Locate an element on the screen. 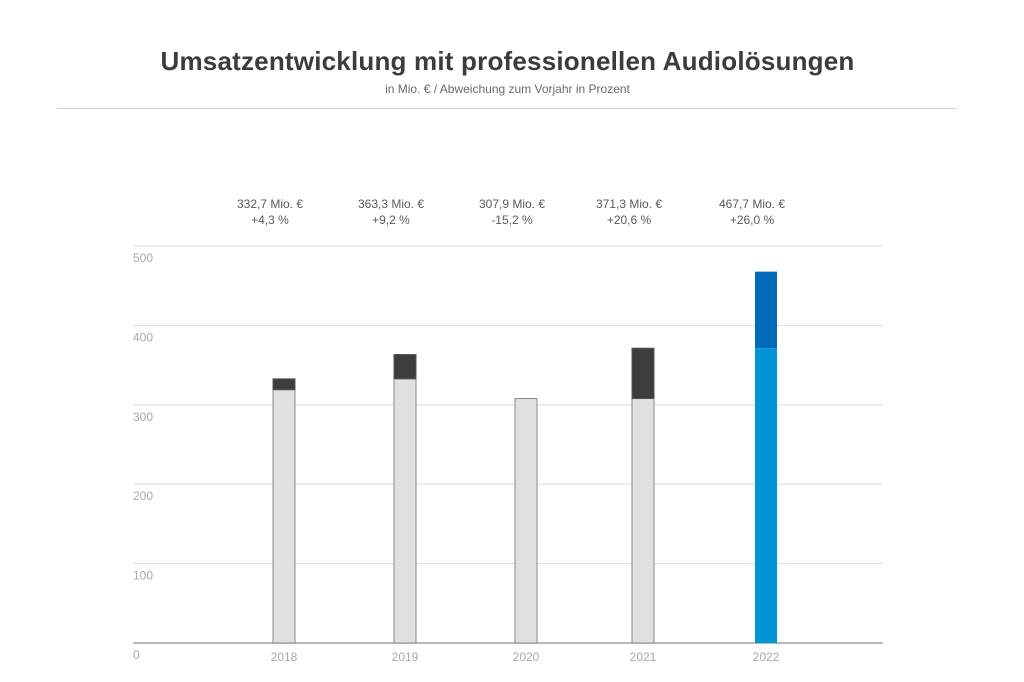 The width and height of the screenshot is (1024, 682). y-tick-label: 500 is located at coordinates (143, 258).